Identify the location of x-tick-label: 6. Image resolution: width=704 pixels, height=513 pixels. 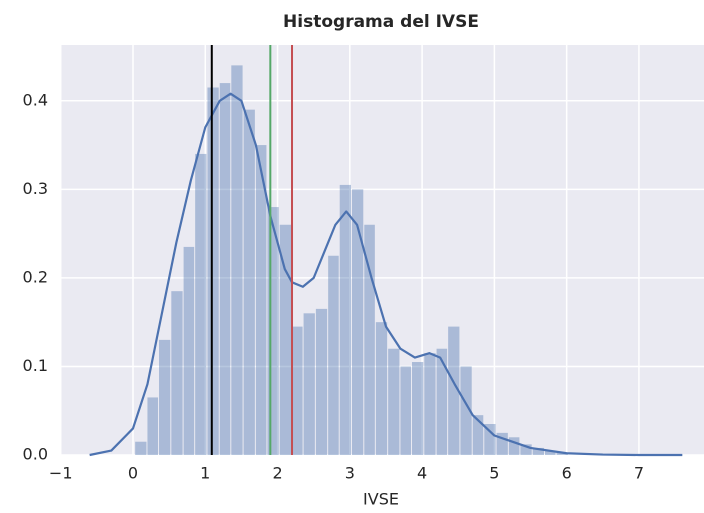
(567, 473).